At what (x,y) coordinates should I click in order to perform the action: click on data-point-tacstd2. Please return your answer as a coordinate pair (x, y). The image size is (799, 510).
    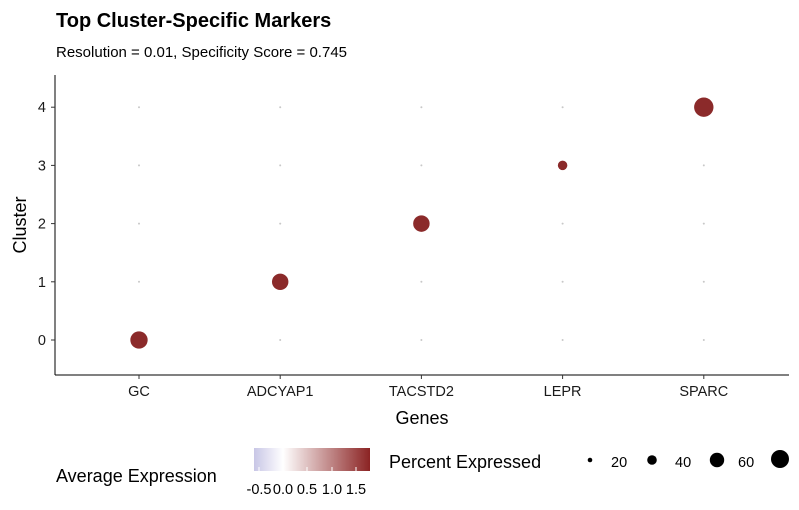
    Looking at the image, I should click on (421, 223).